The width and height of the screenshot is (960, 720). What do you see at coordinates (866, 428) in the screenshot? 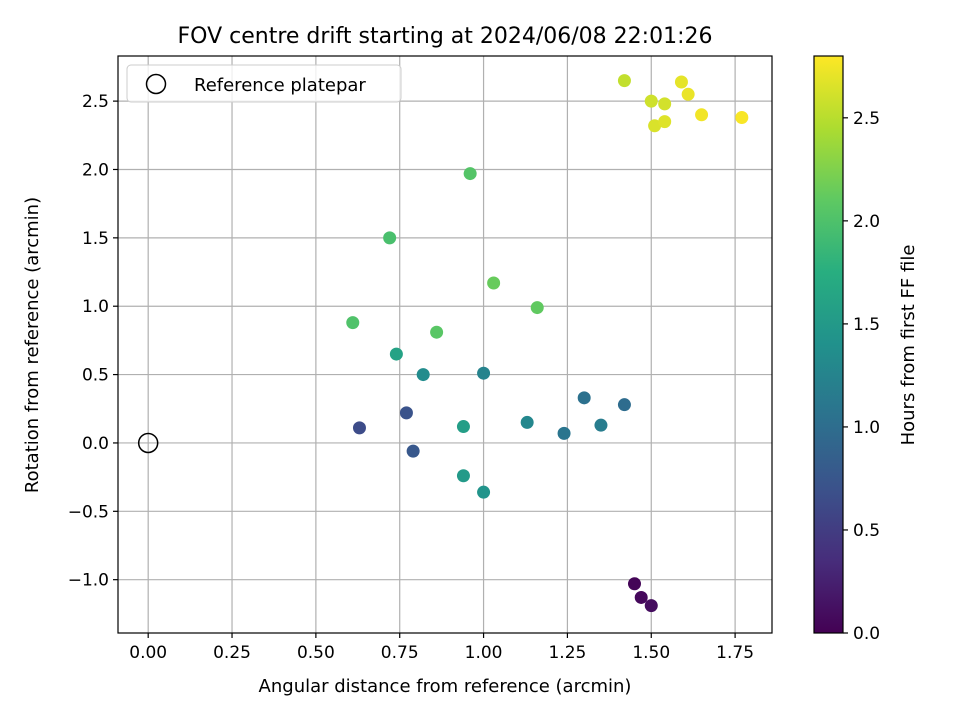
I see `colorbar-tick-label: 1.0` at bounding box center [866, 428].